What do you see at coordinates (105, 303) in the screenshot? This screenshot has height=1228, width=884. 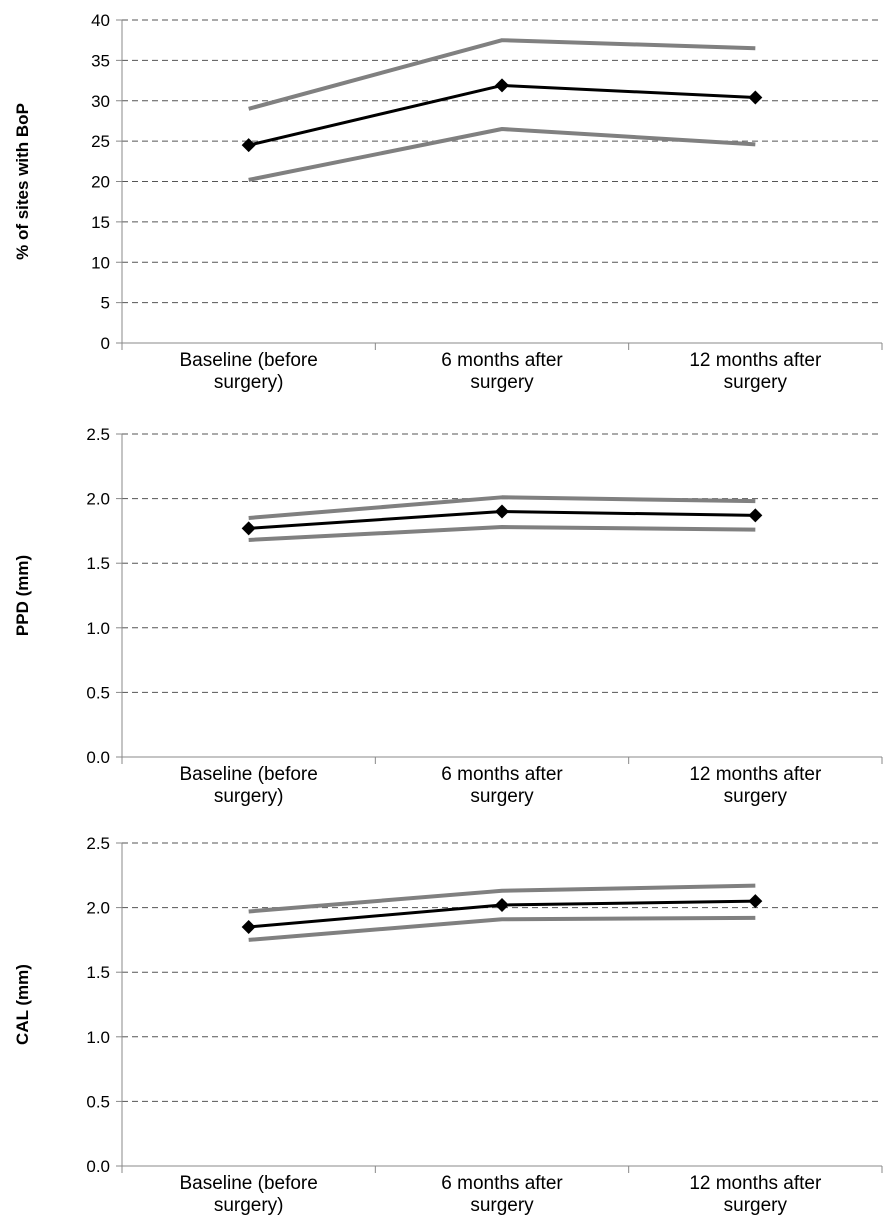 I see `y-tick-label: 5` at bounding box center [105, 303].